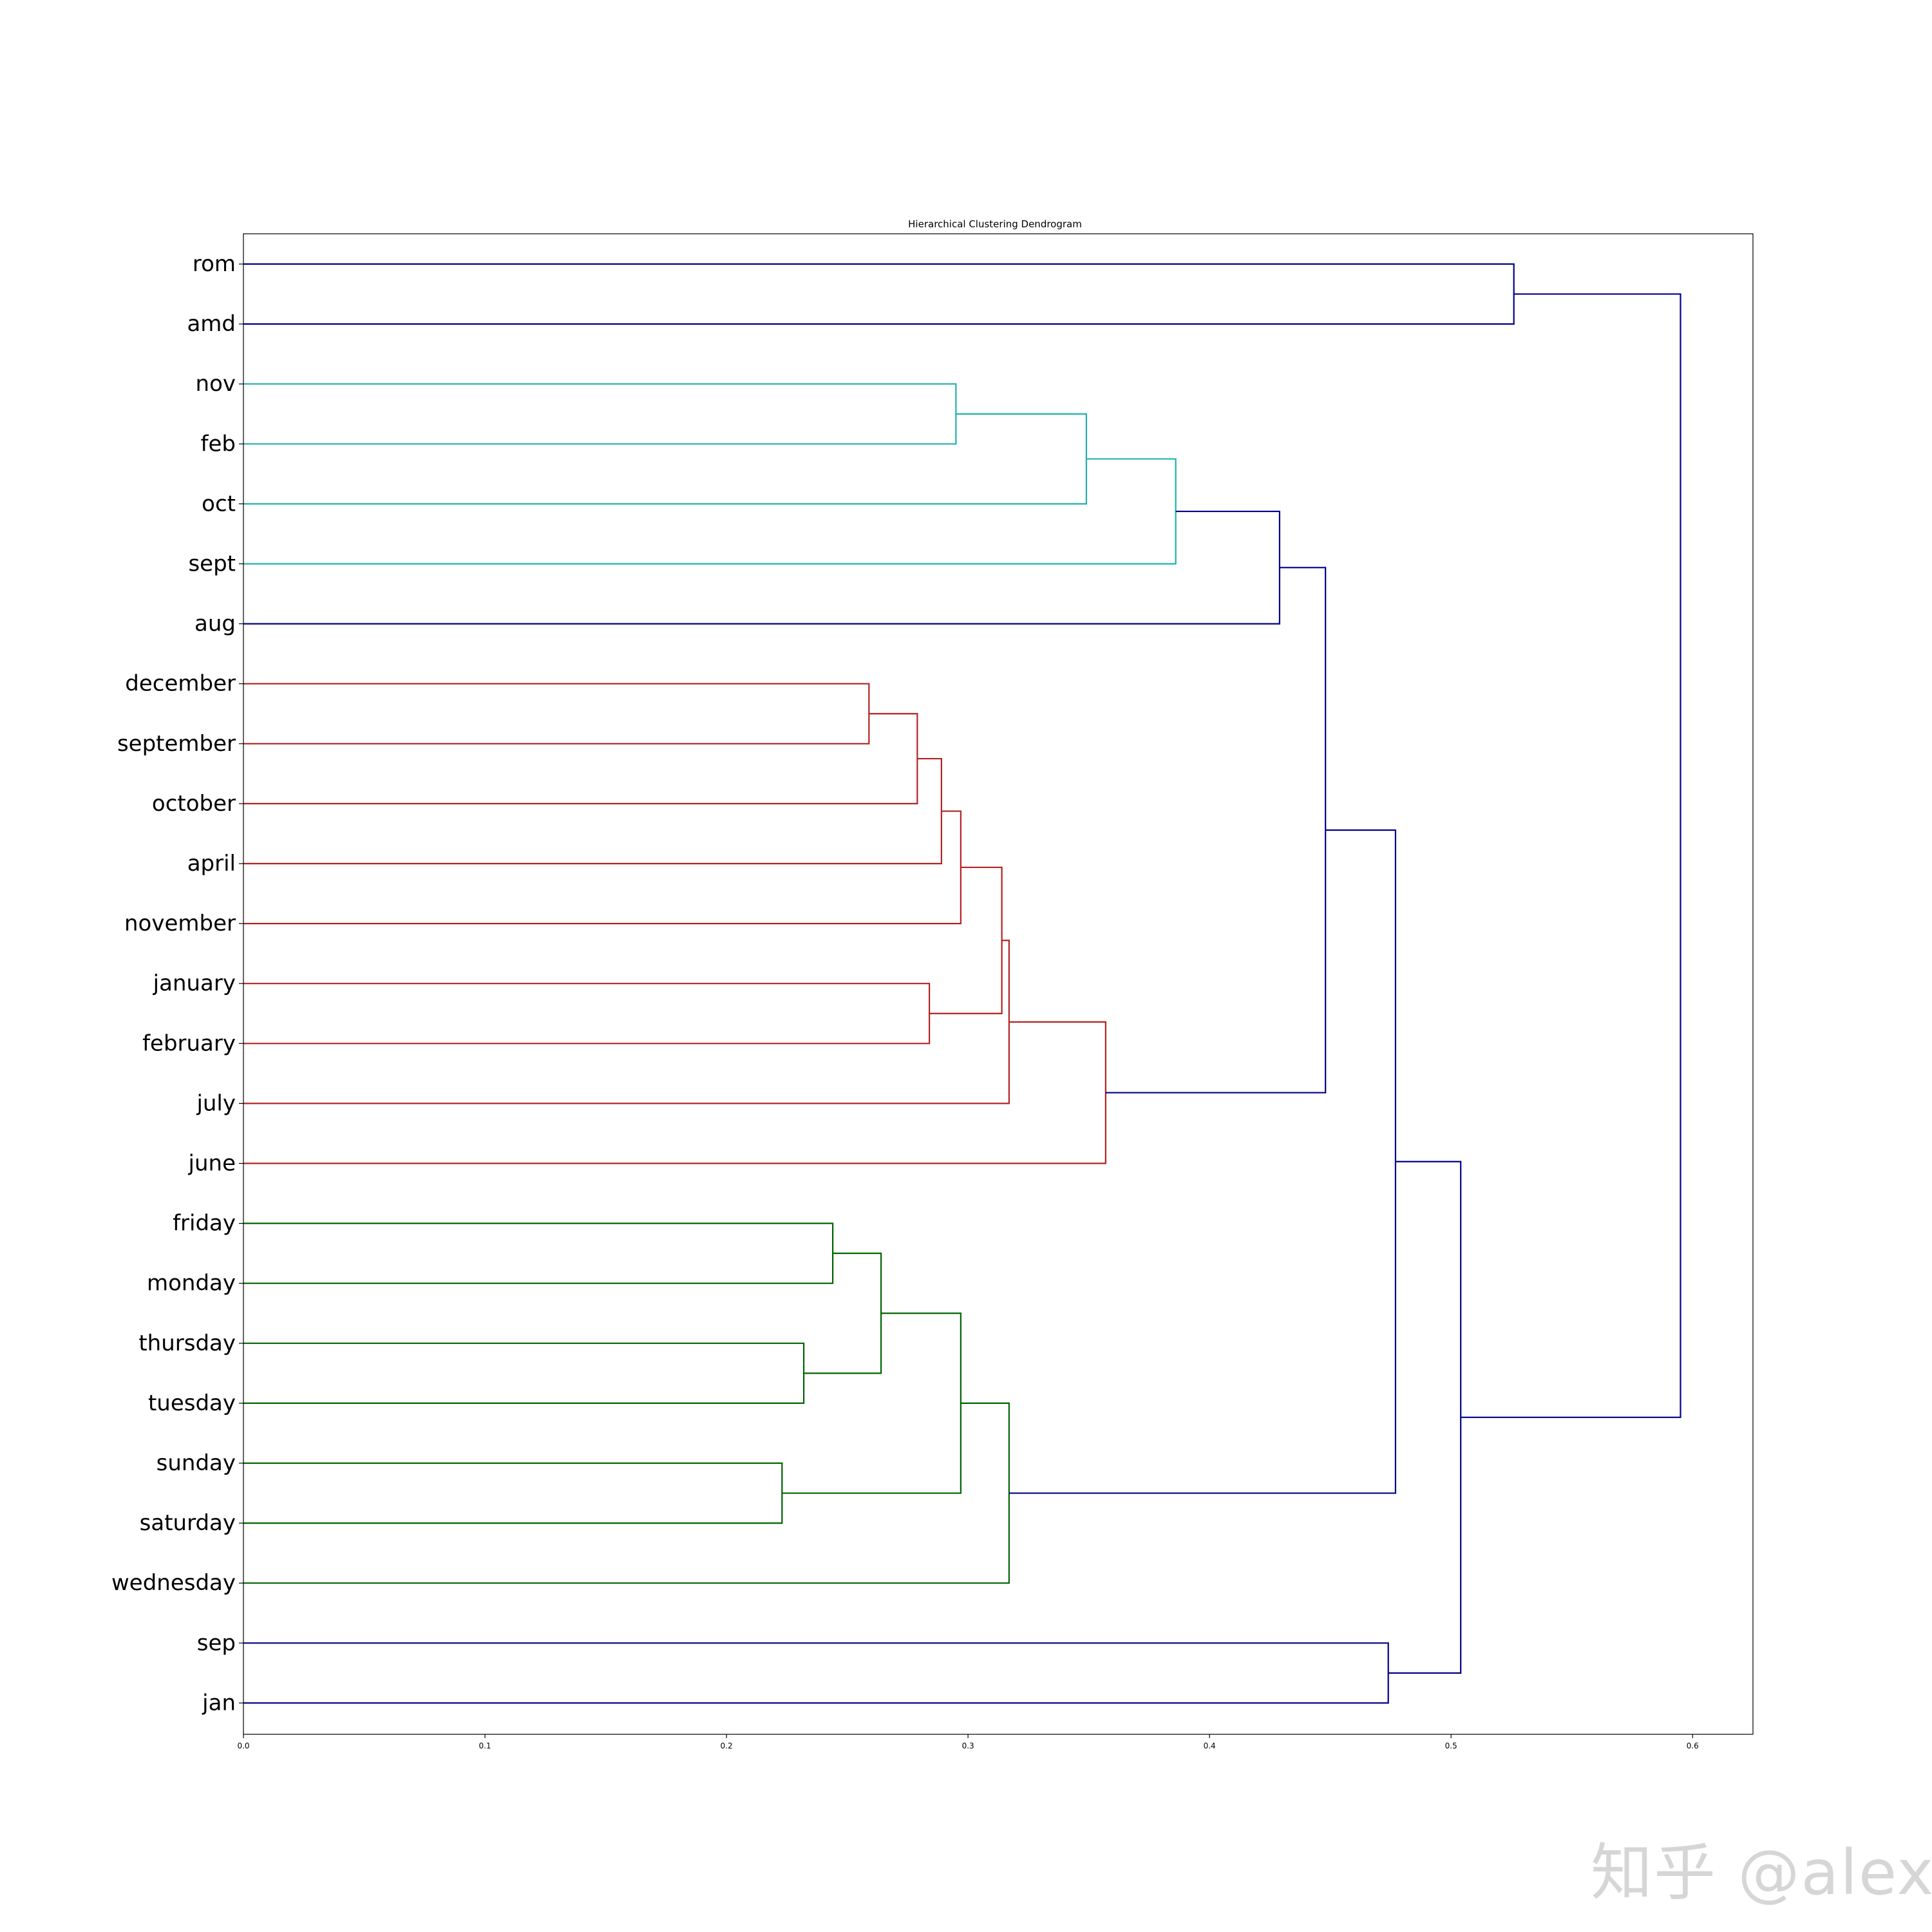  What do you see at coordinates (212, 1164) in the screenshot?
I see `leaf-label-june: june` at bounding box center [212, 1164].